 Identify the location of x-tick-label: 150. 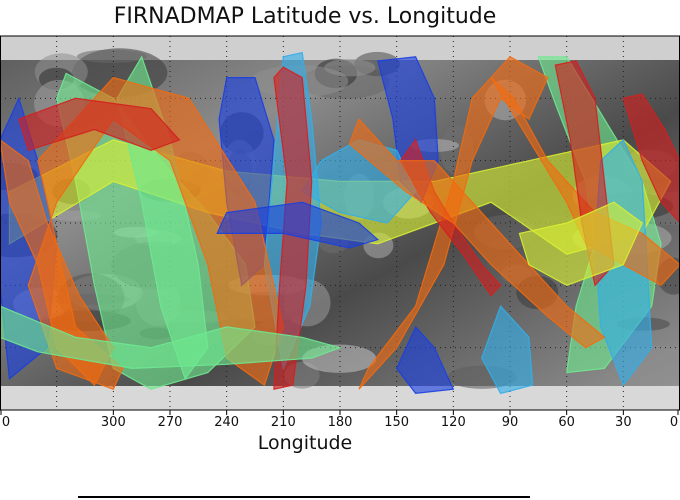
(397, 422).